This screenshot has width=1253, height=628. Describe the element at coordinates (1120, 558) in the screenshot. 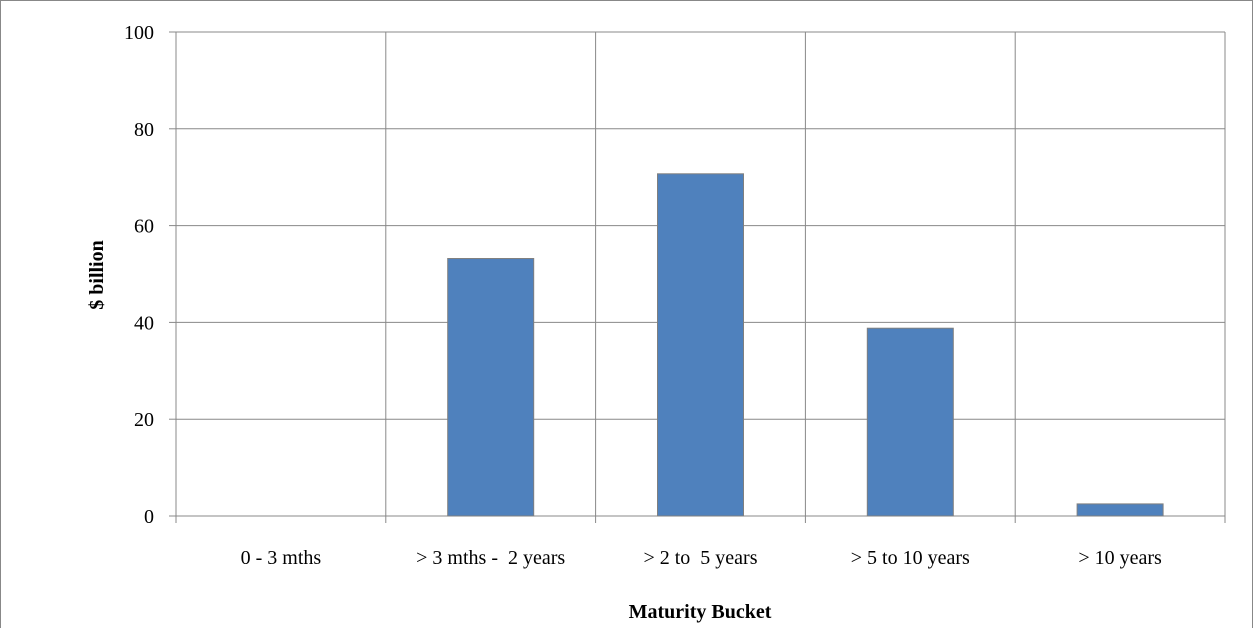

I see `x-tick-label: > 10 years` at that location.